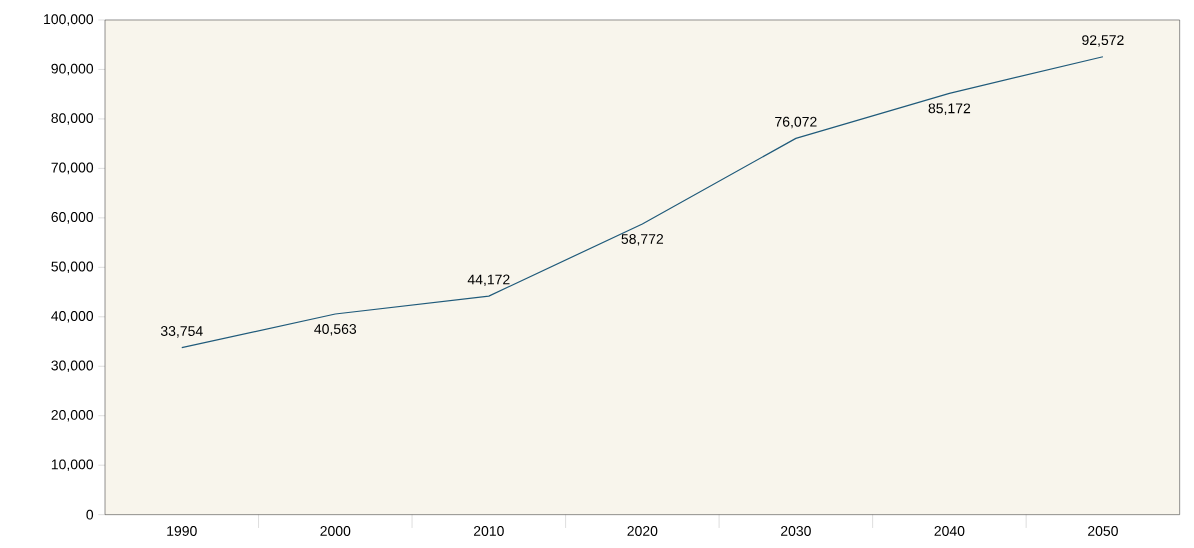 The image size is (1194, 548). Describe the element at coordinates (949, 109) in the screenshot. I see `data-label: 85,172` at that location.